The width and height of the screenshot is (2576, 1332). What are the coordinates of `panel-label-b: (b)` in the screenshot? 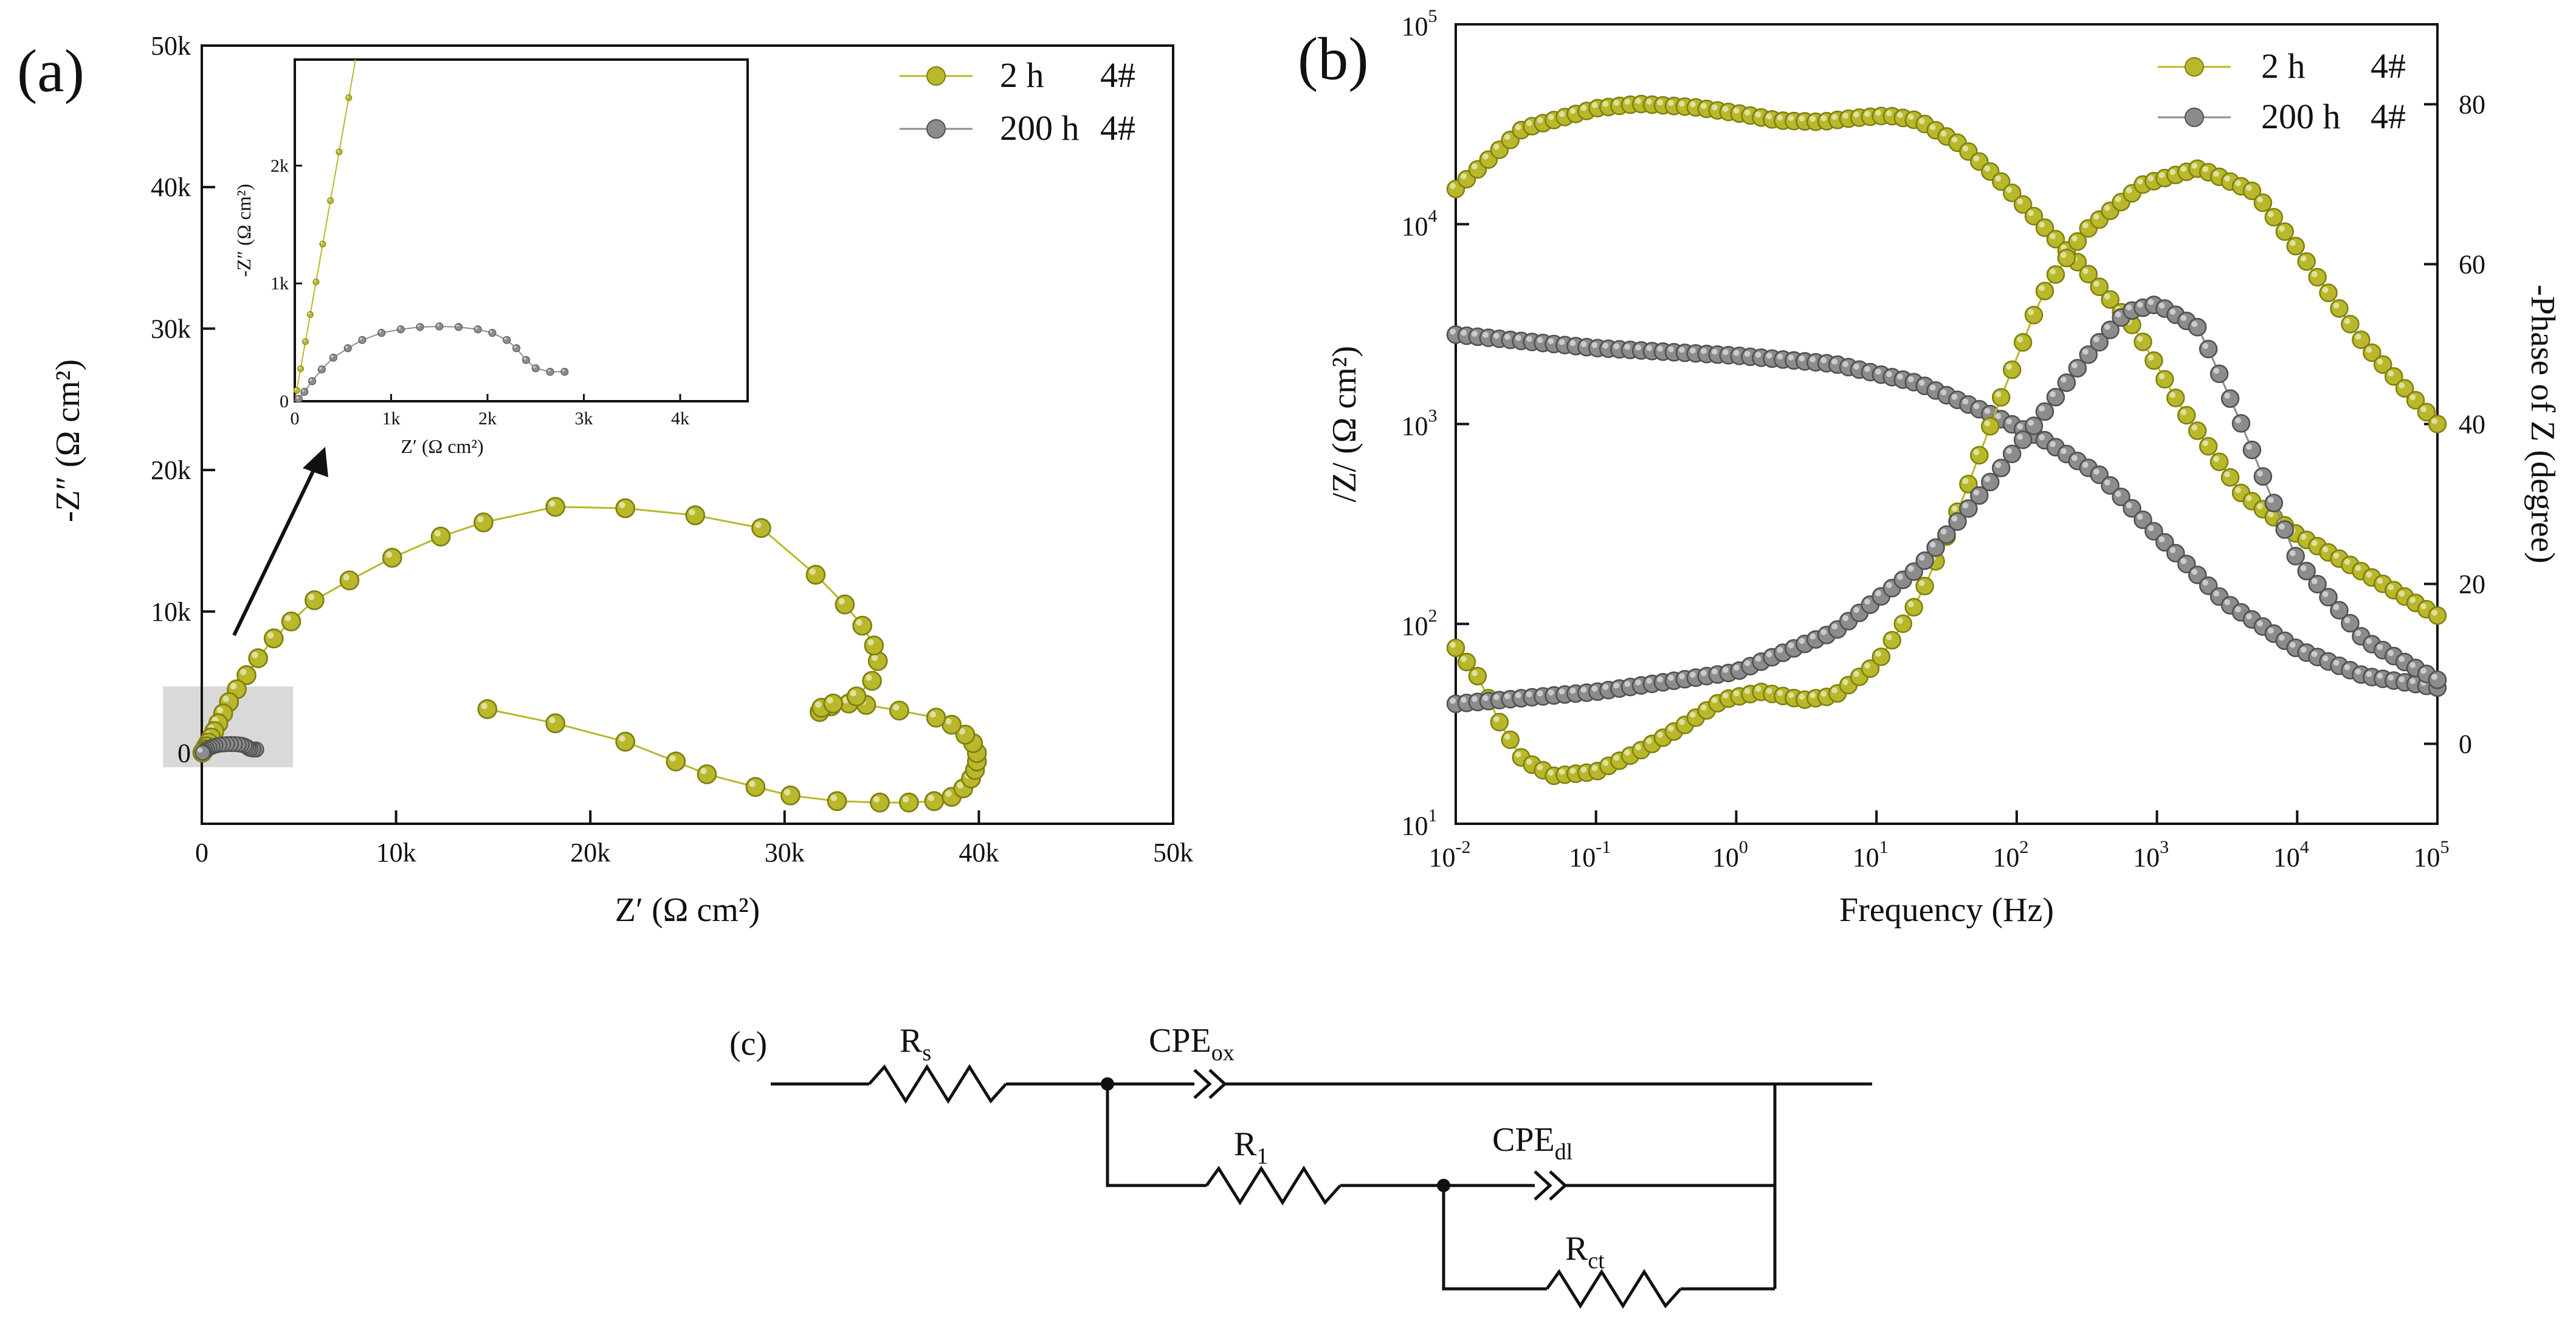 It's located at (1333, 59).